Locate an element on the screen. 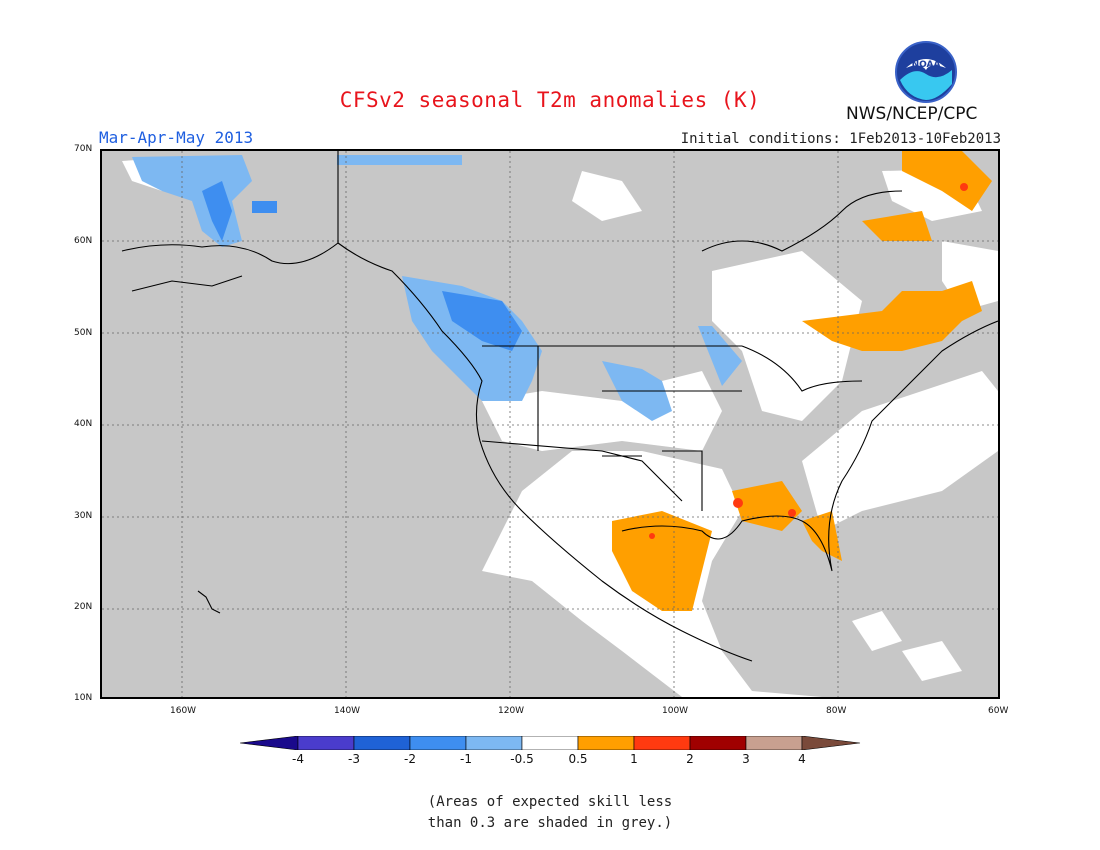 Image resolution: width=1100 pixels, height=850 pixels. noaa-logo-icon: NOAA is located at coordinates (926, 72).